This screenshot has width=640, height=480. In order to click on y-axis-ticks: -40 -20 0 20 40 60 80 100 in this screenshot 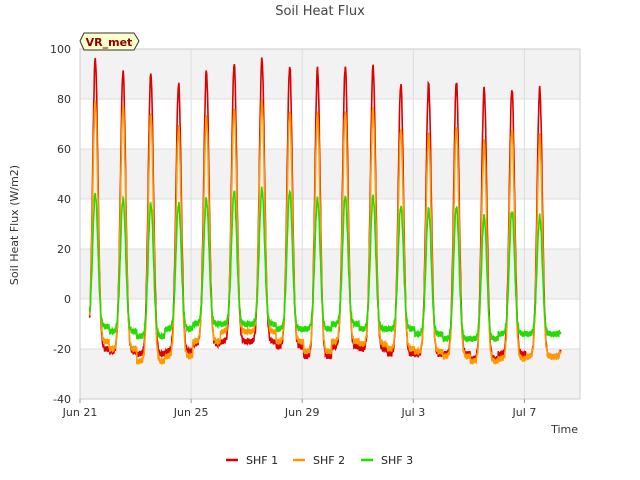, I will do `click(60, 224)`.